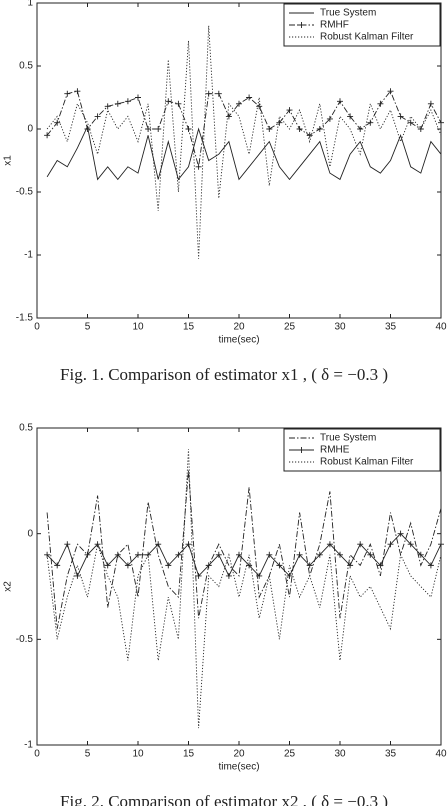  What do you see at coordinates (30, 533) in the screenshot?
I see `y-tick-label: 0` at bounding box center [30, 533].